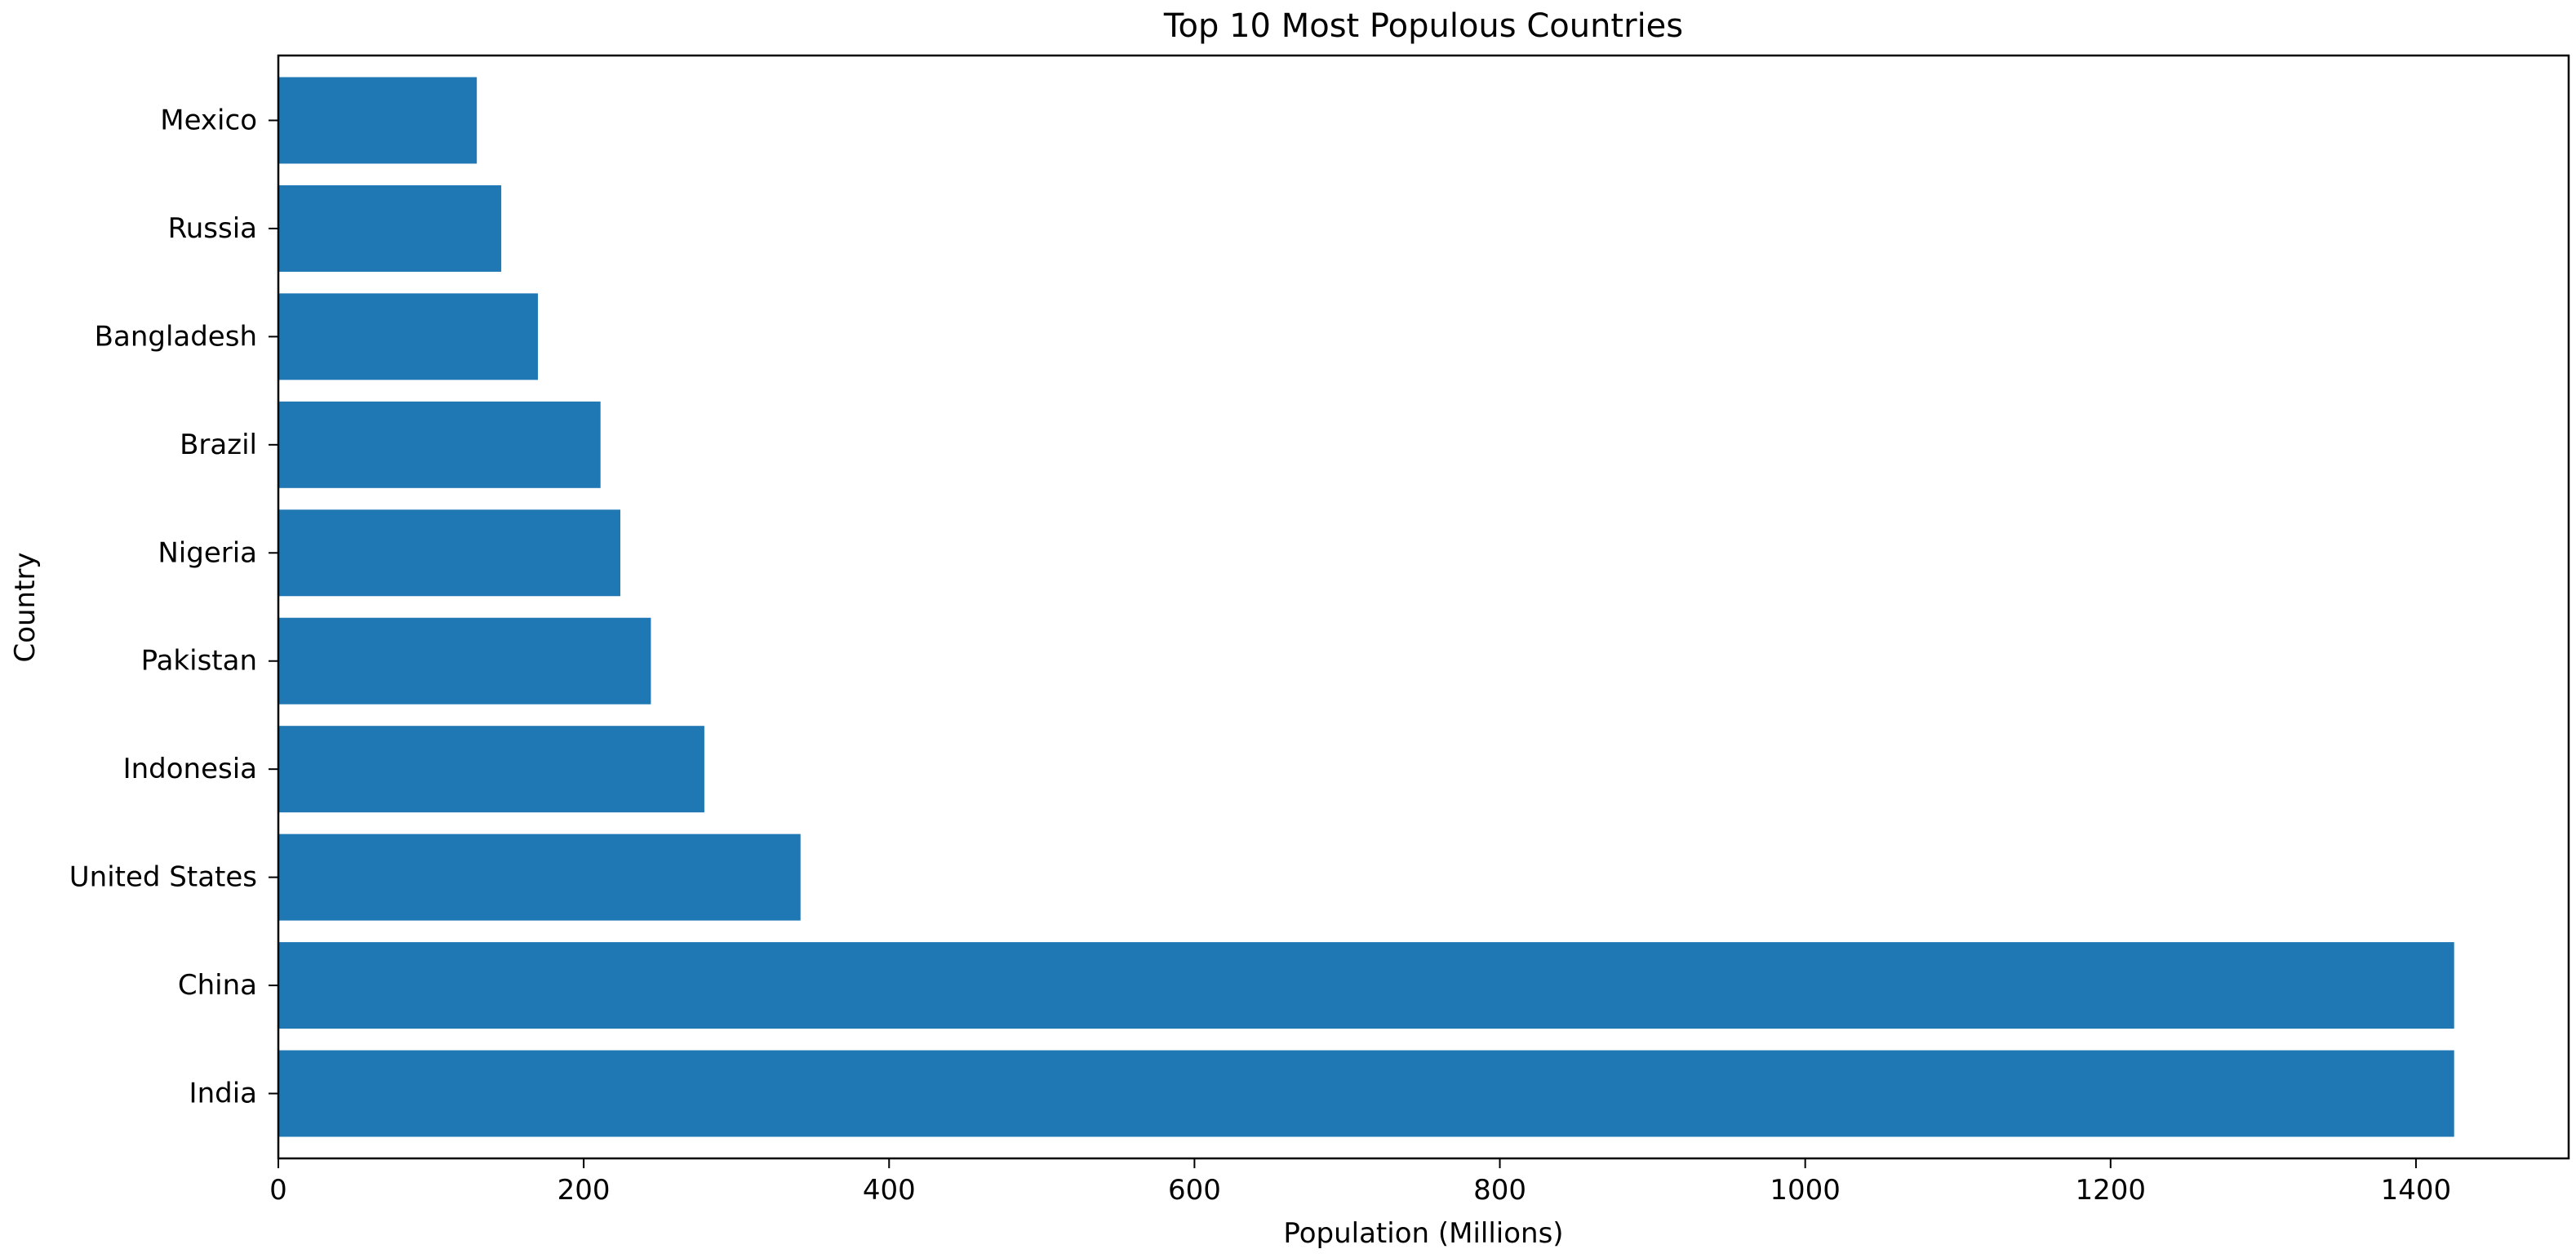 Image resolution: width=2576 pixels, height=1258 pixels. What do you see at coordinates (464, 661) in the screenshot?
I see `bar-pakistan` at bounding box center [464, 661].